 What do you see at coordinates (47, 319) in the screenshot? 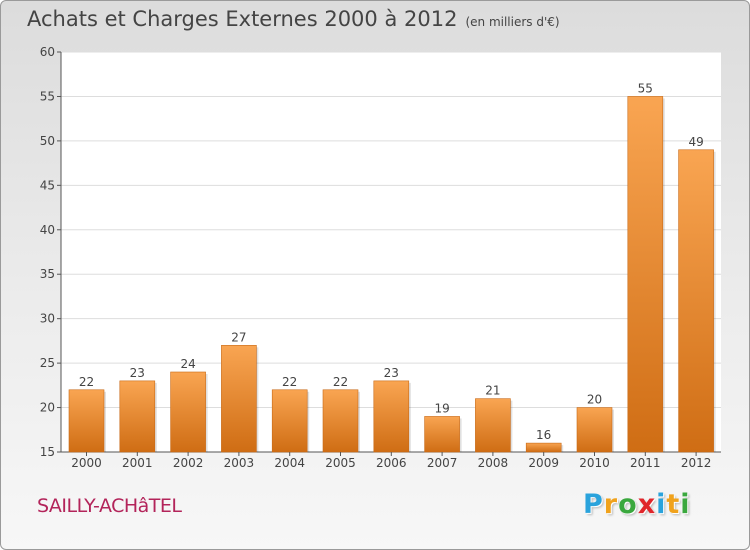
I see `y-tick-label: 30` at bounding box center [47, 319].